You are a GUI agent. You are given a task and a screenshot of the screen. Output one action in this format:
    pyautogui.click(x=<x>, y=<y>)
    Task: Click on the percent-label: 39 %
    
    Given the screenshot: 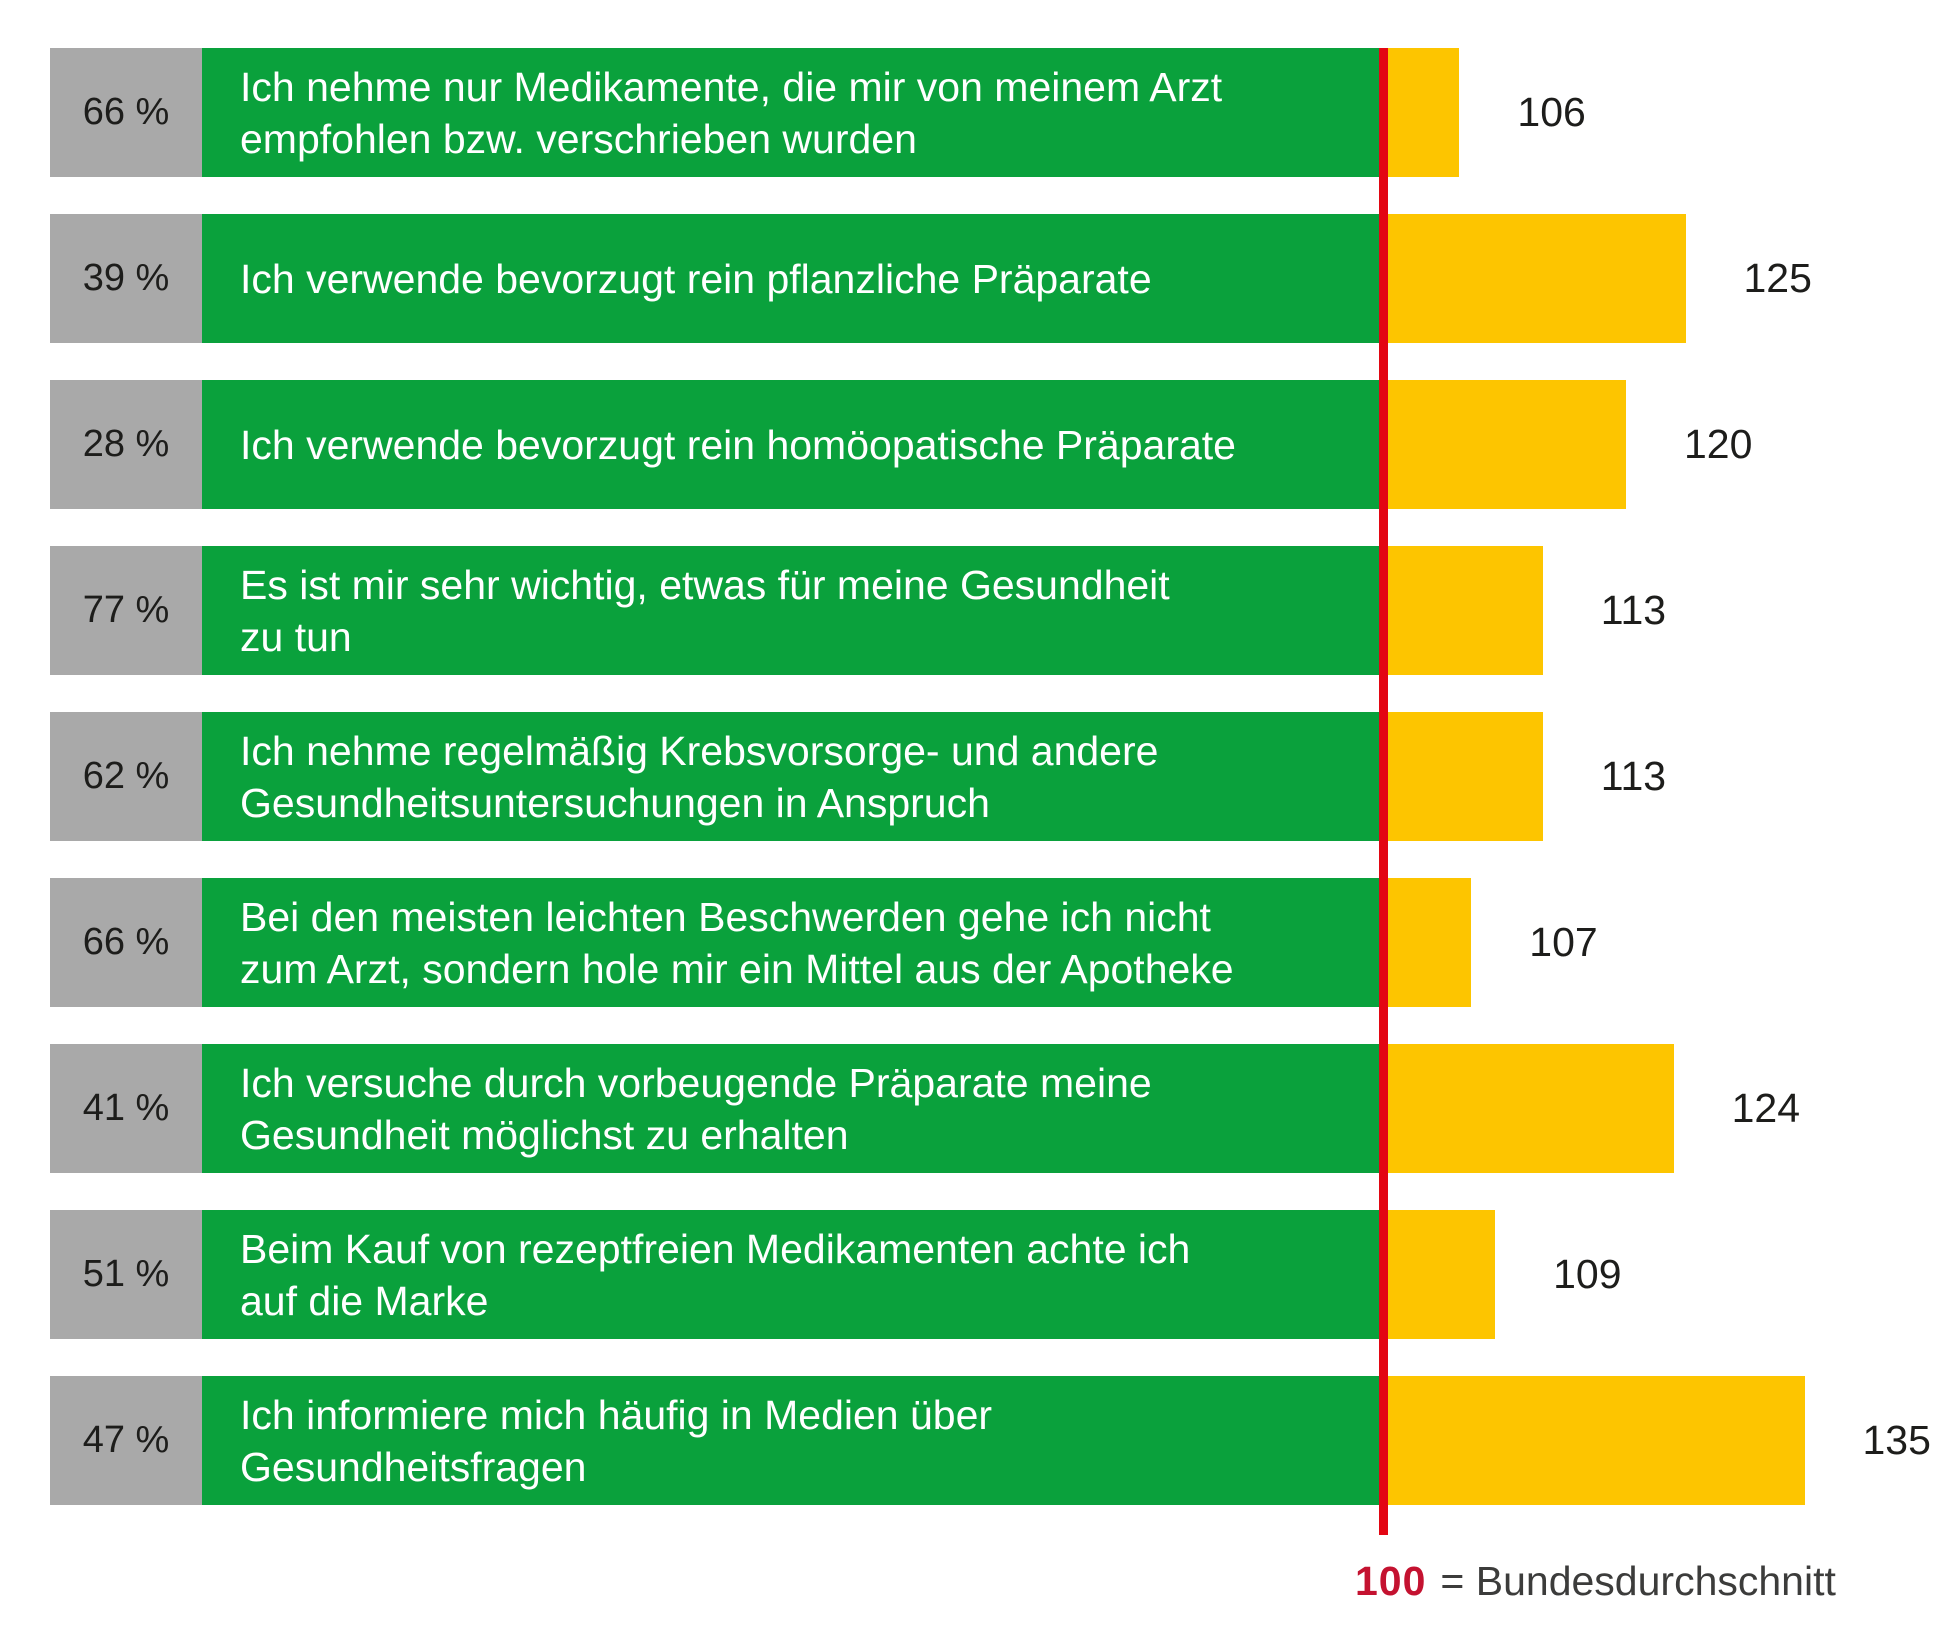 What is the action you would take?
    pyautogui.click(x=126, y=278)
    